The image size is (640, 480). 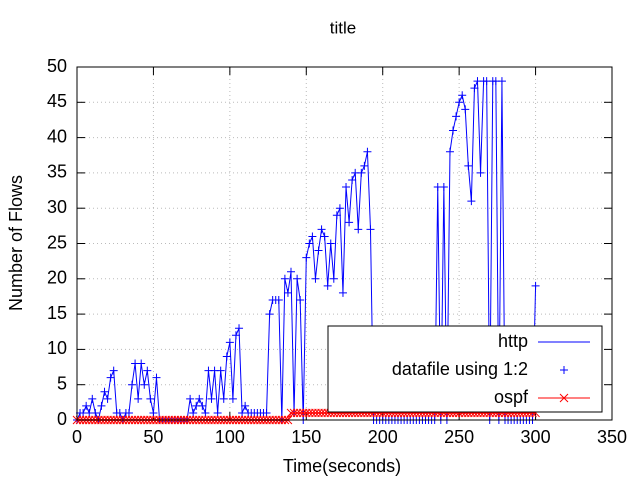 I want to click on x-tick-label: 350, so click(x=612, y=437).